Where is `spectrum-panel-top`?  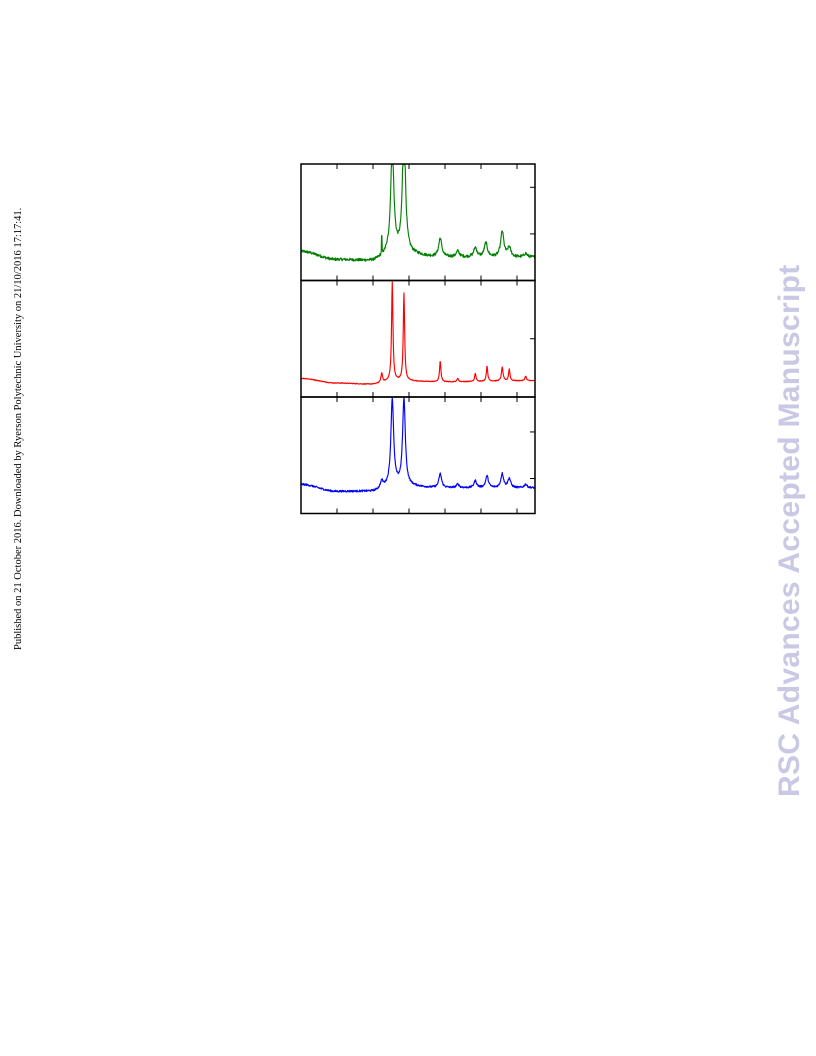 spectrum-panel-top is located at coordinates (418, 222).